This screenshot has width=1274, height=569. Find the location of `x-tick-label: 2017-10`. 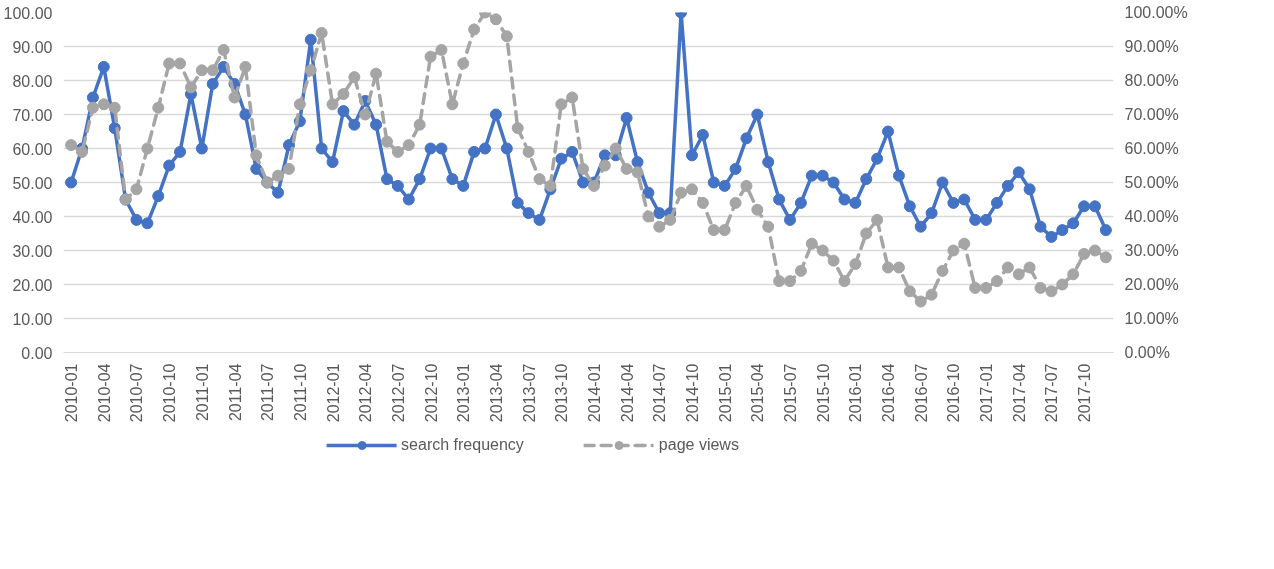

x-tick-label: 2017-10 is located at coordinates (1085, 393).